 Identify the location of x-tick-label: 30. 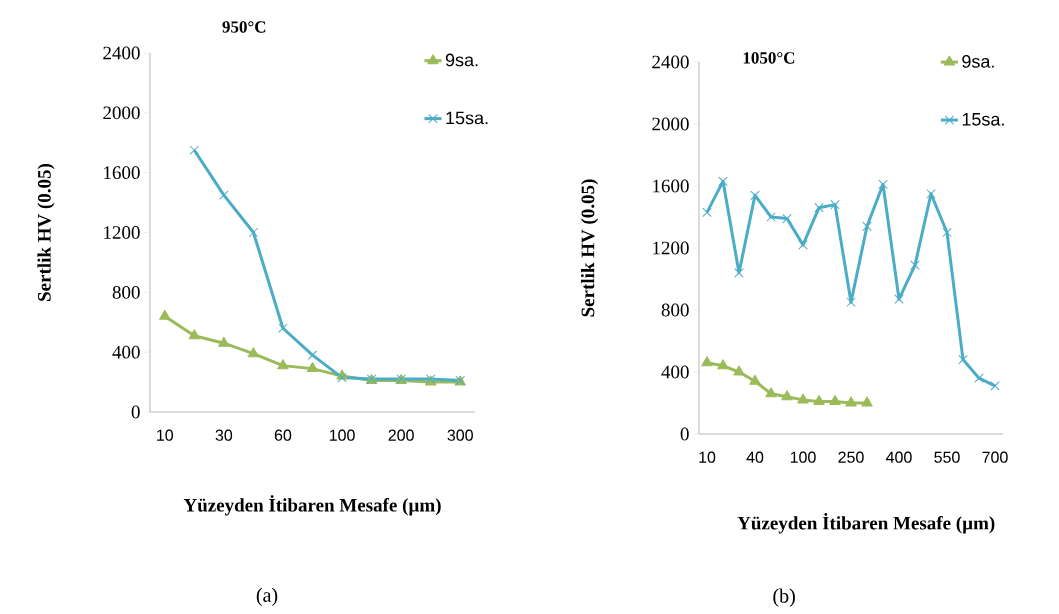
(224, 435).